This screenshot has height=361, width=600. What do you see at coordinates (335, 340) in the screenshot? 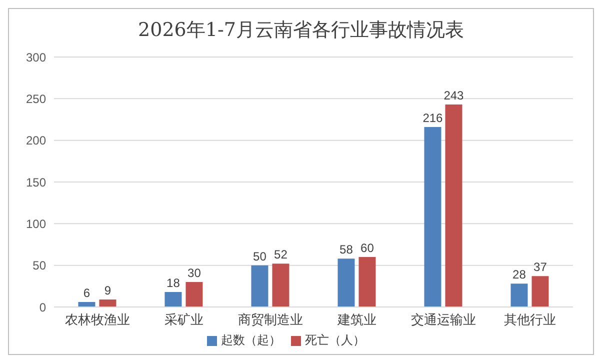
I see `legend-label: 死亡（人）` at bounding box center [335, 340].